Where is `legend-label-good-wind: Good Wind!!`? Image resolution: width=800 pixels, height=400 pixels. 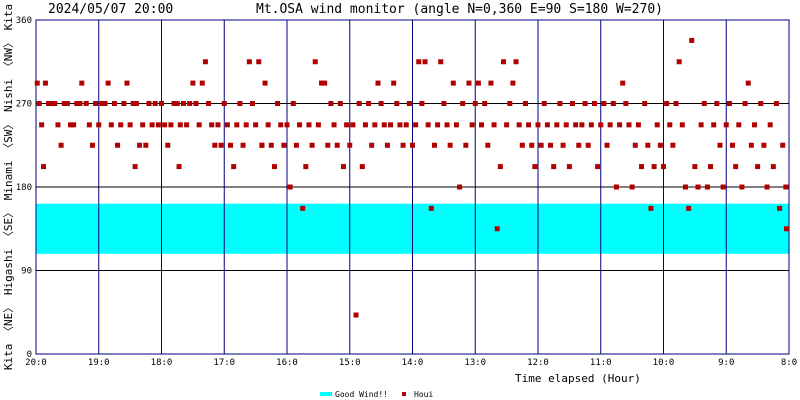
legend-label-good-wind: Good Wind!! is located at coordinates (361, 394).